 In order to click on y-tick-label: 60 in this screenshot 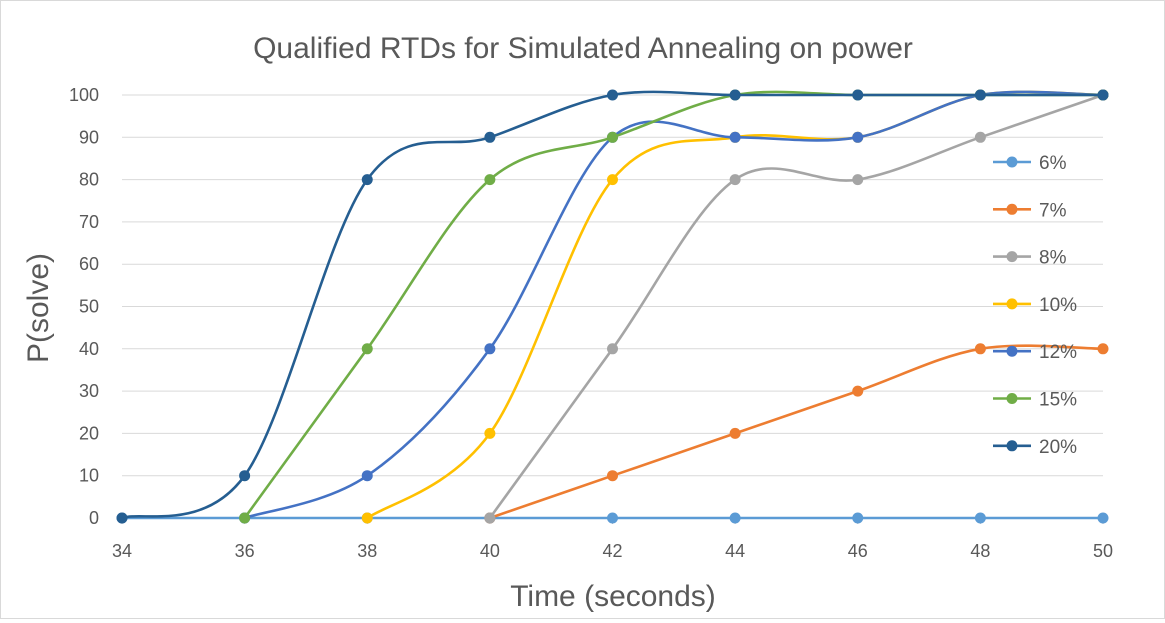, I will do `click(89, 264)`.